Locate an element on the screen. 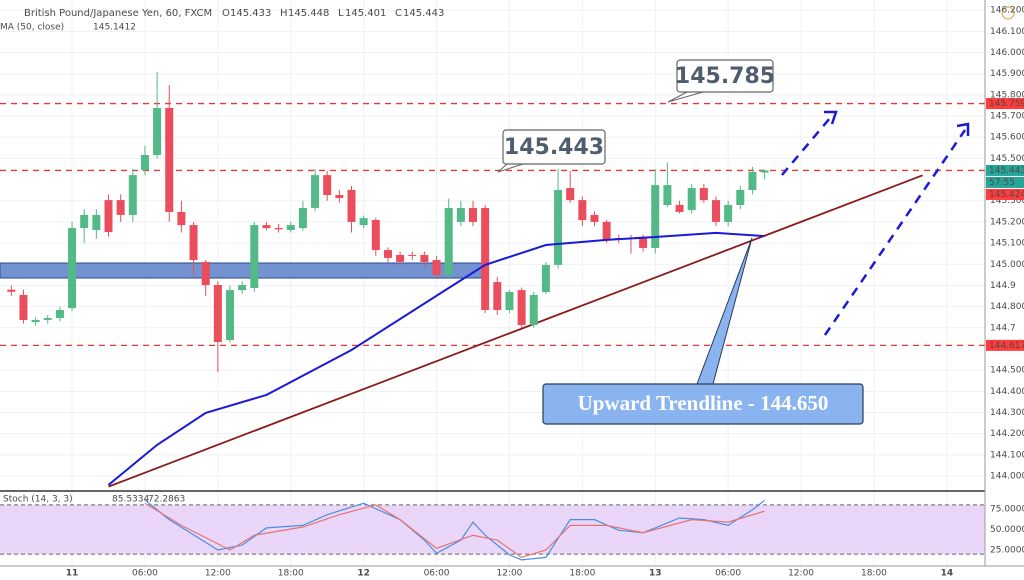 Image resolution: width=1024 pixels, height=580 pixels. y-tick-label: 144.200 is located at coordinates (1007, 434).